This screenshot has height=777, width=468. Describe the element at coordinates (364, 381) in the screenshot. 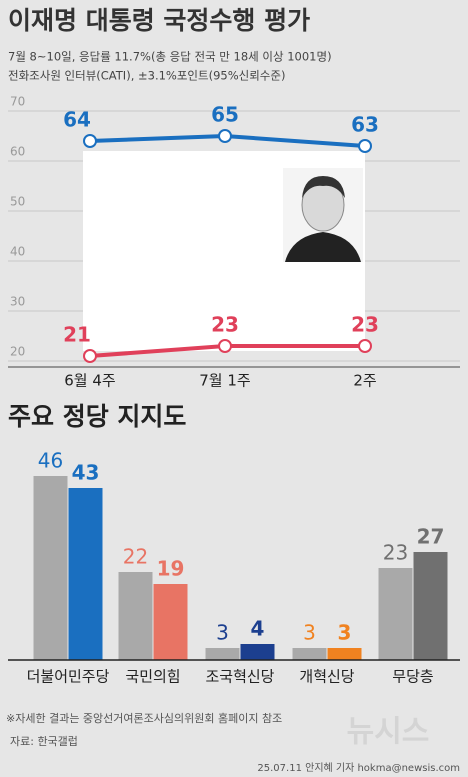

I see `x-tick-label: 2주` at that location.